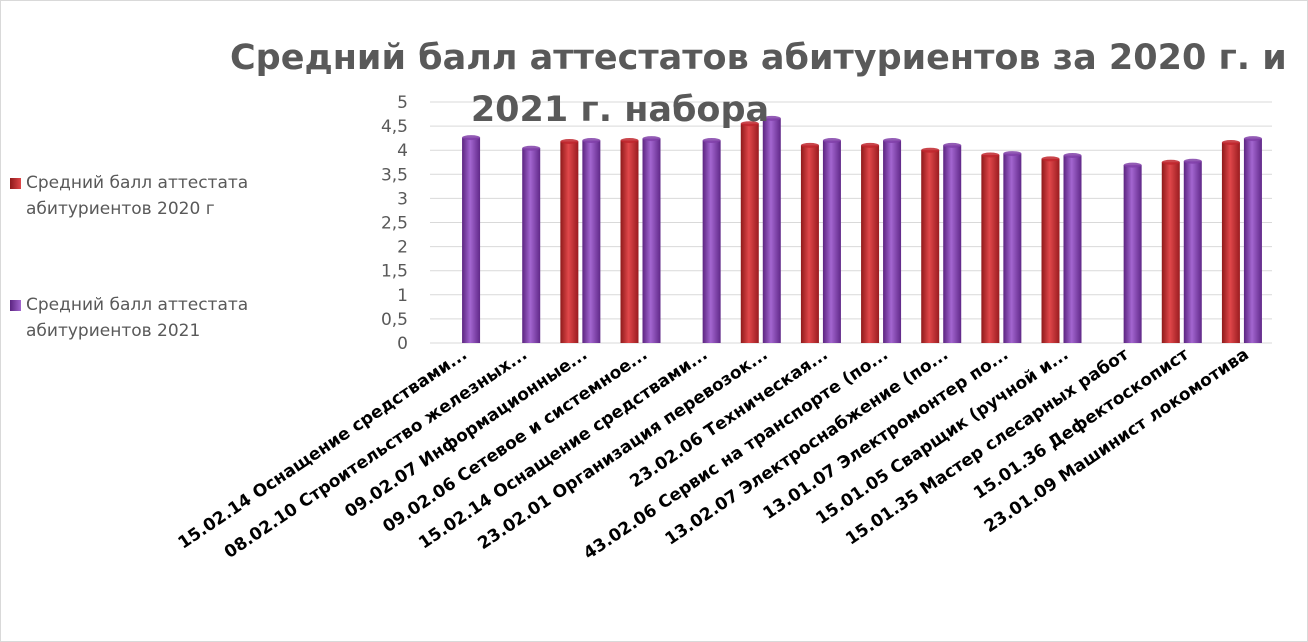 The width and height of the screenshot is (1308, 642). Describe the element at coordinates (15, 305) in the screenshot. I see `legend-swatch-2021` at that location.